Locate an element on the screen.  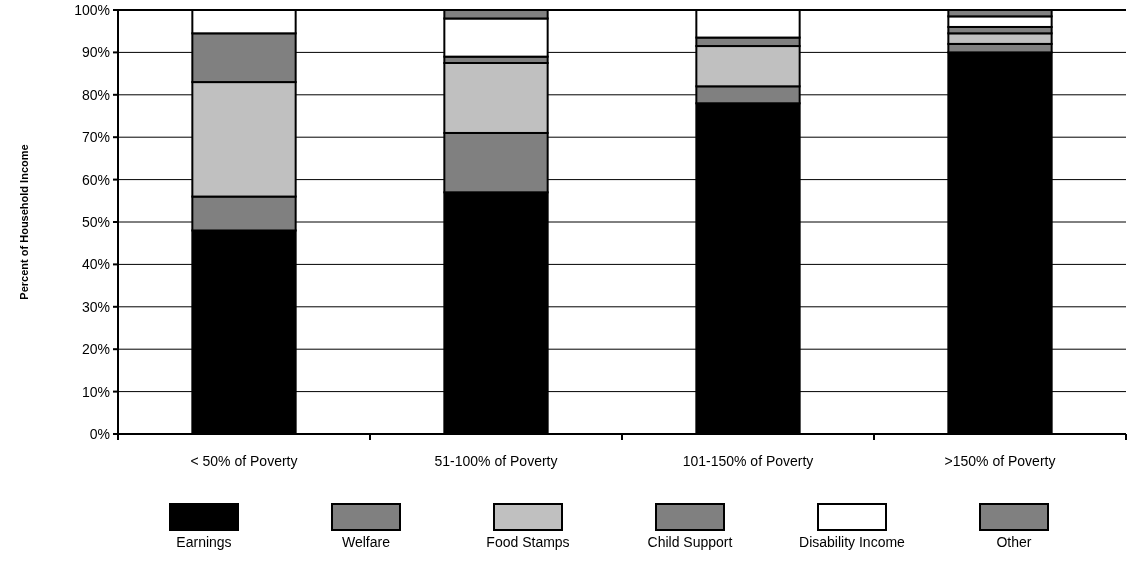
y-axis-title: Percent of Household Income is located at coordinates (24, 222).